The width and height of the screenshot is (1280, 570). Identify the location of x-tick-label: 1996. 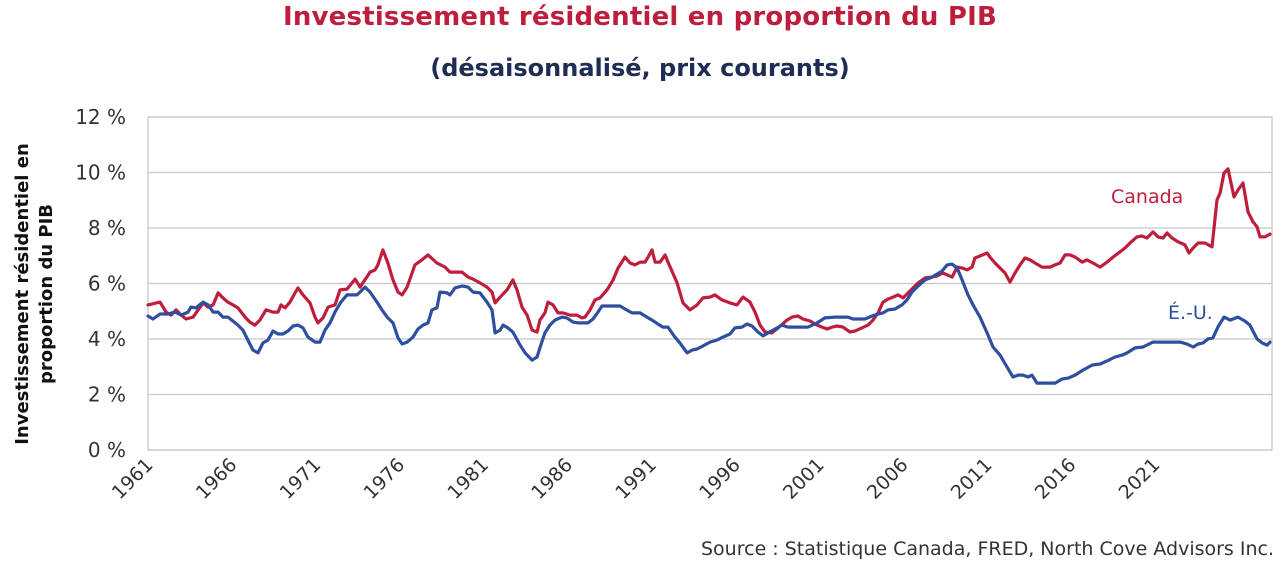
(720, 479).